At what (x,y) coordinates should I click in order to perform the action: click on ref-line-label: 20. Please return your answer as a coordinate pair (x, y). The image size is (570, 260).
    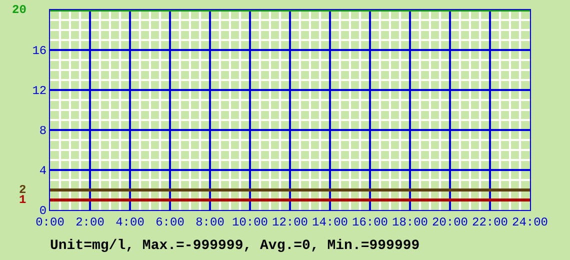
    Looking at the image, I should click on (19, 10).